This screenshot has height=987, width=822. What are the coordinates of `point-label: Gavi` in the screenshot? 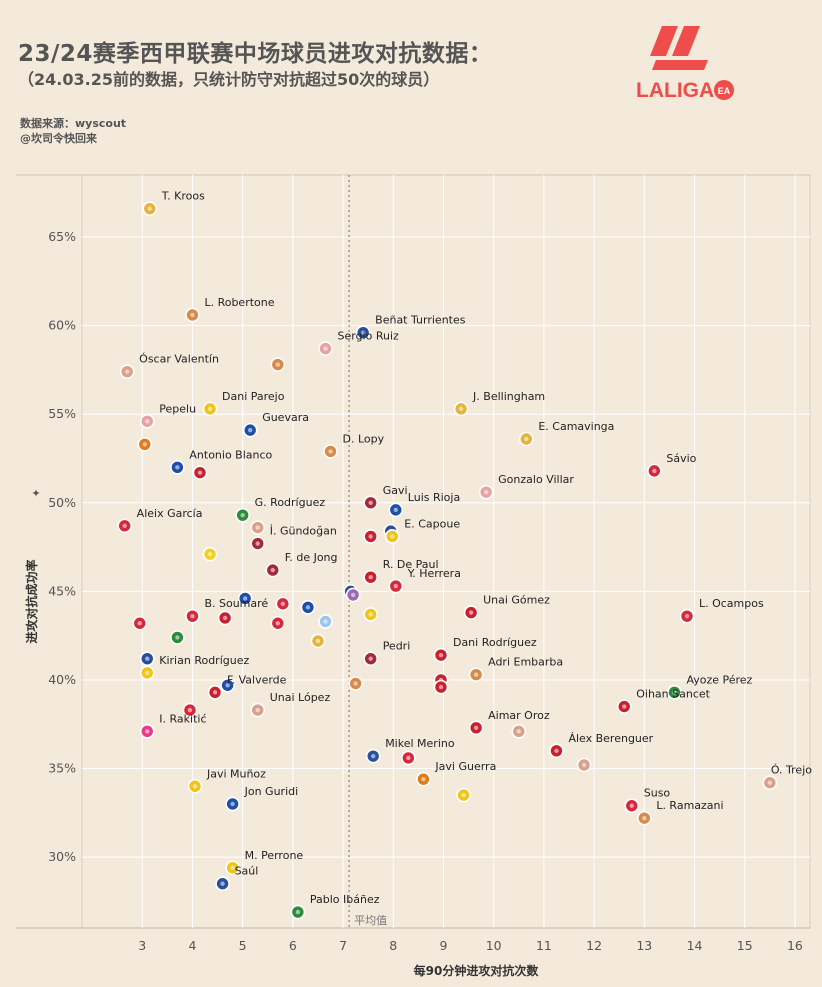 It's located at (395, 490).